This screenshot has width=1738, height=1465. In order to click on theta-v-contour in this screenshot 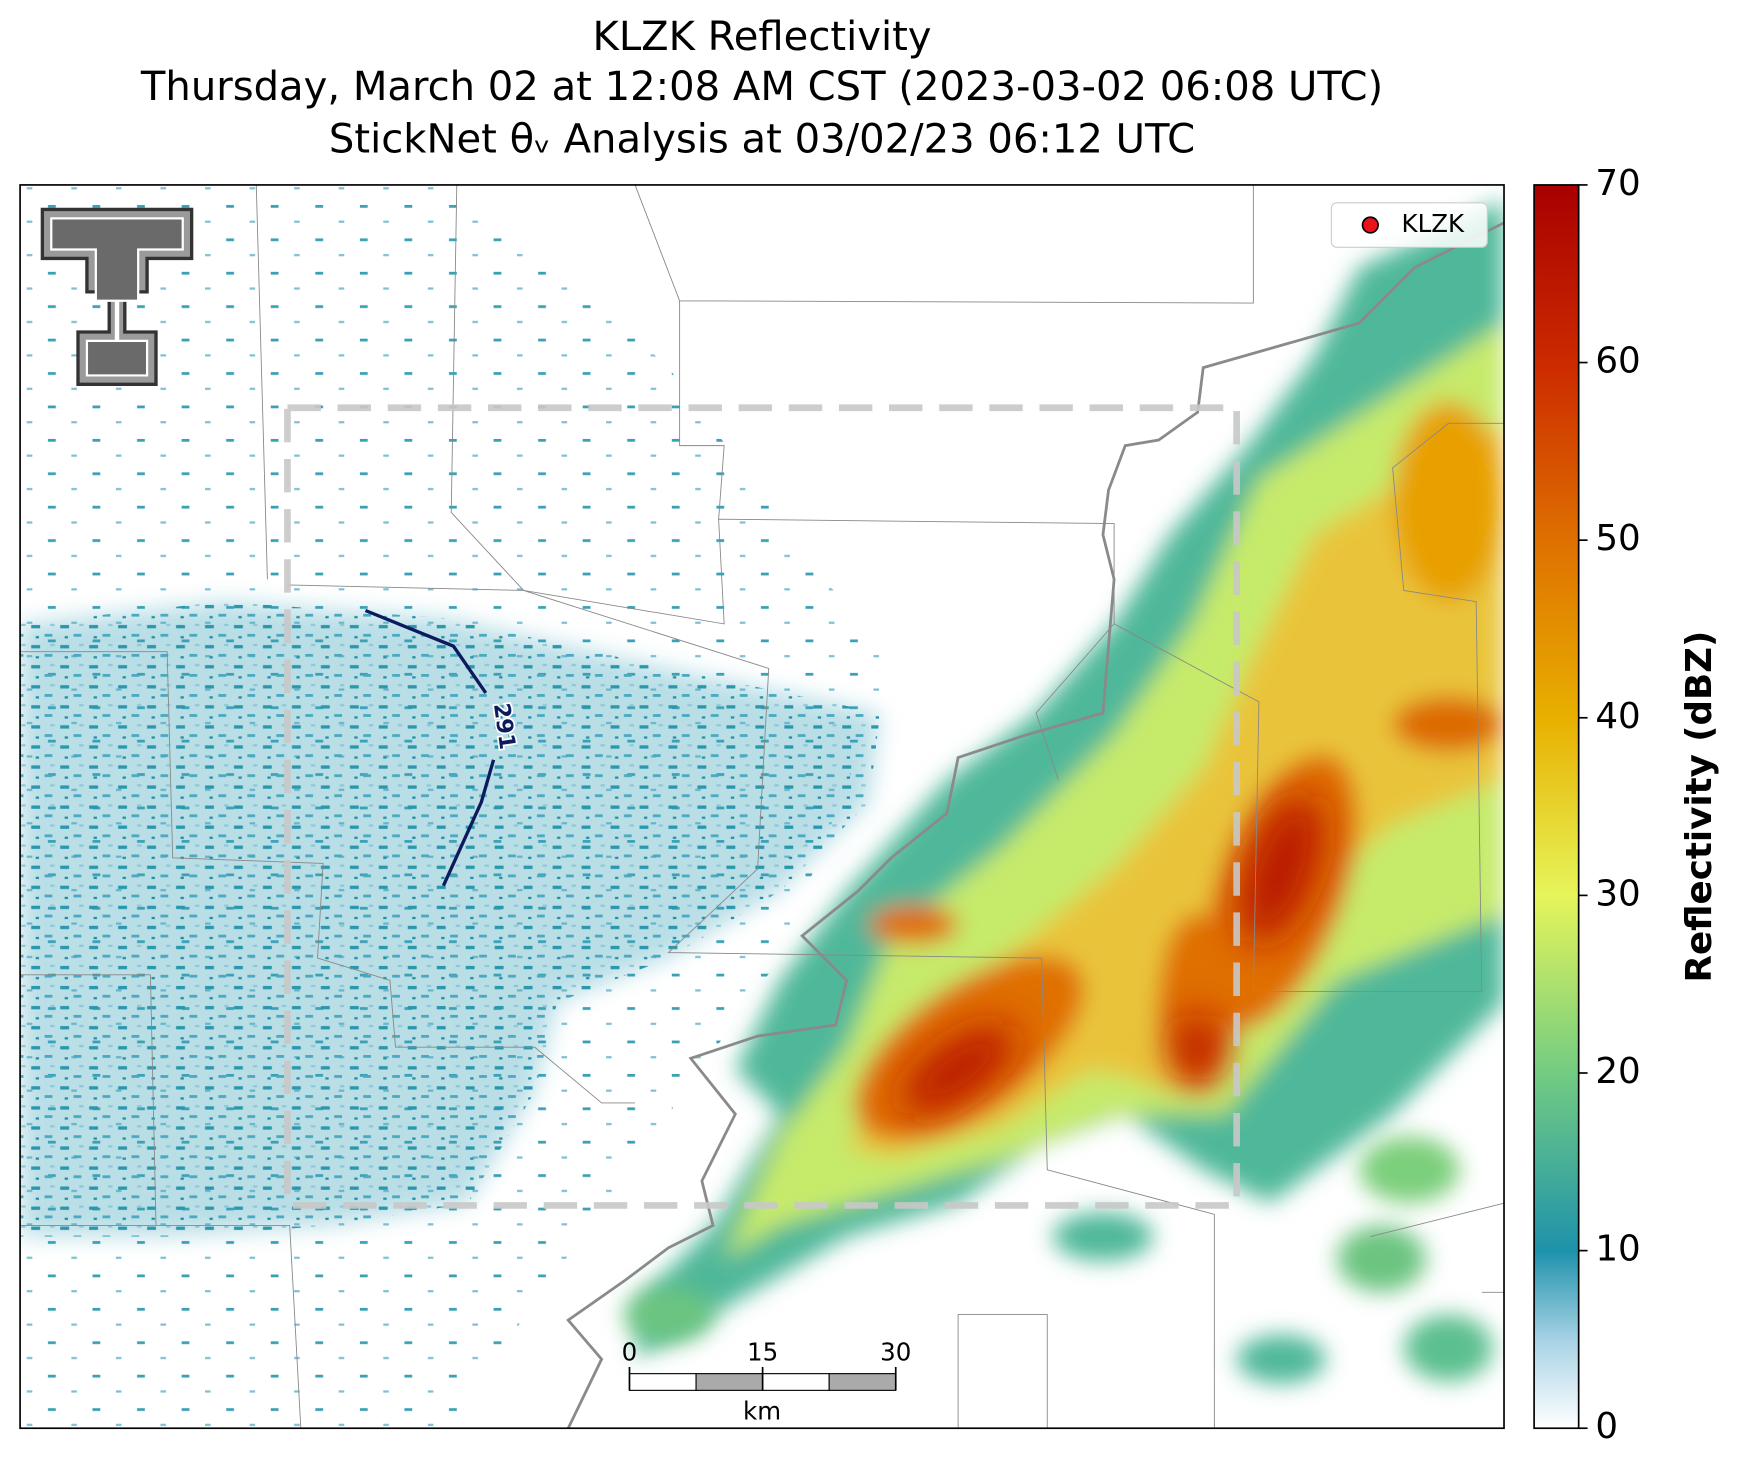, I will do `click(430, 747)`.